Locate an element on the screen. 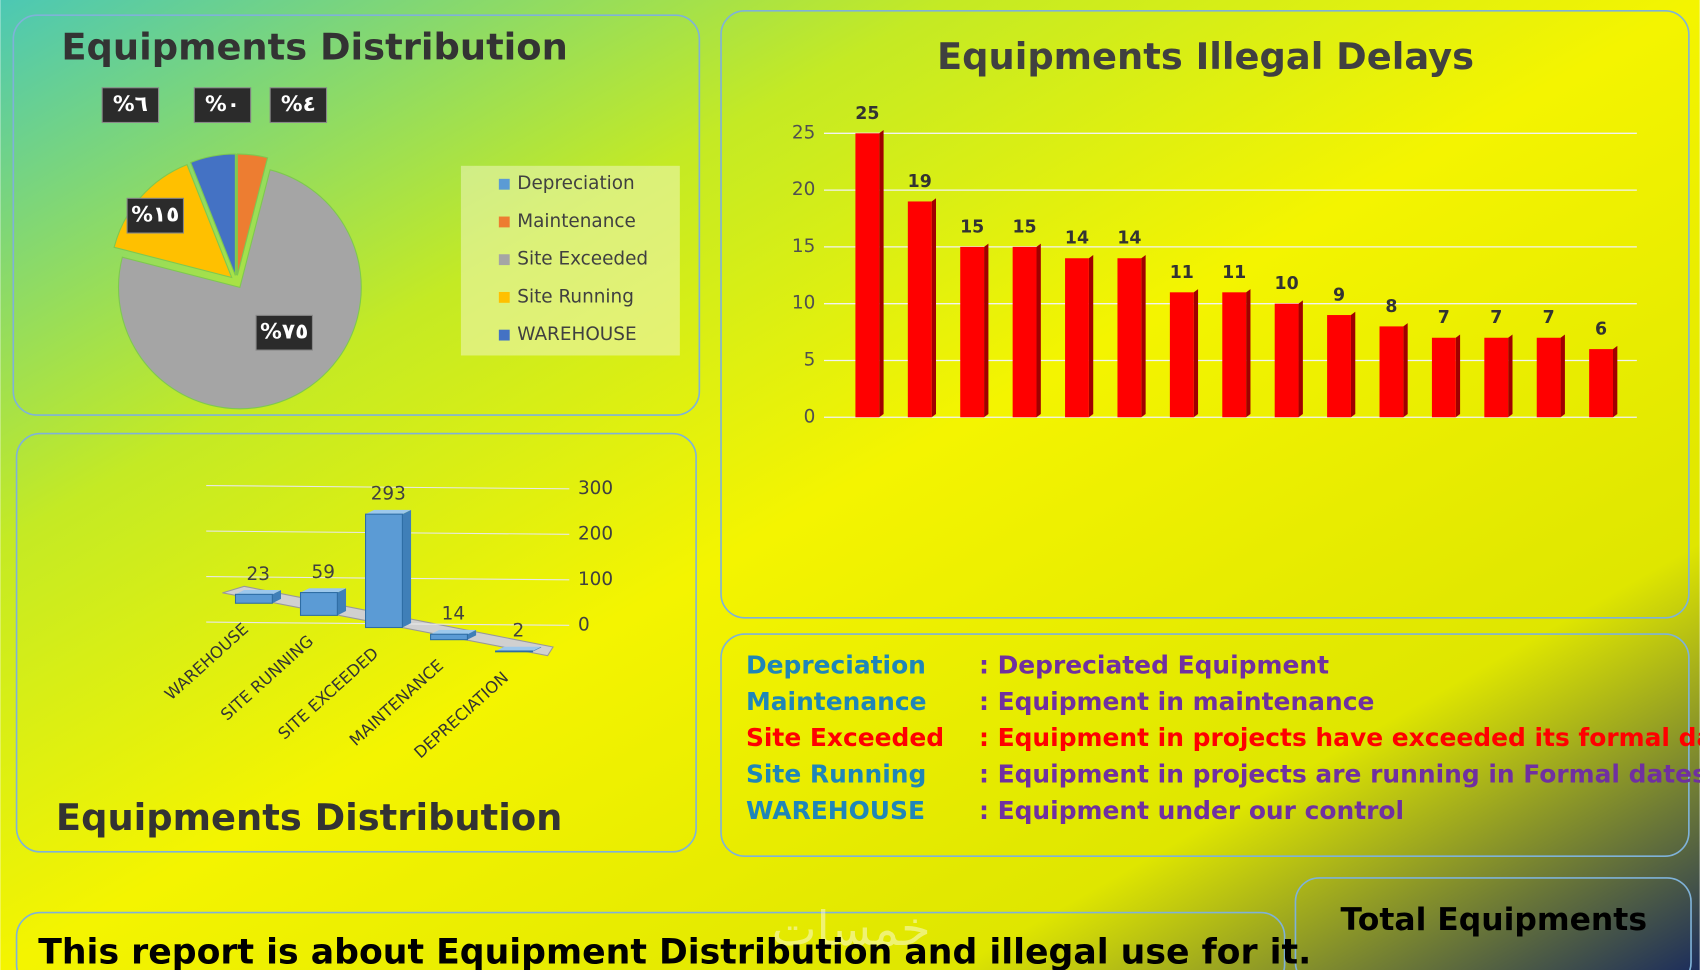  value-label: 19 is located at coordinates (920, 182).